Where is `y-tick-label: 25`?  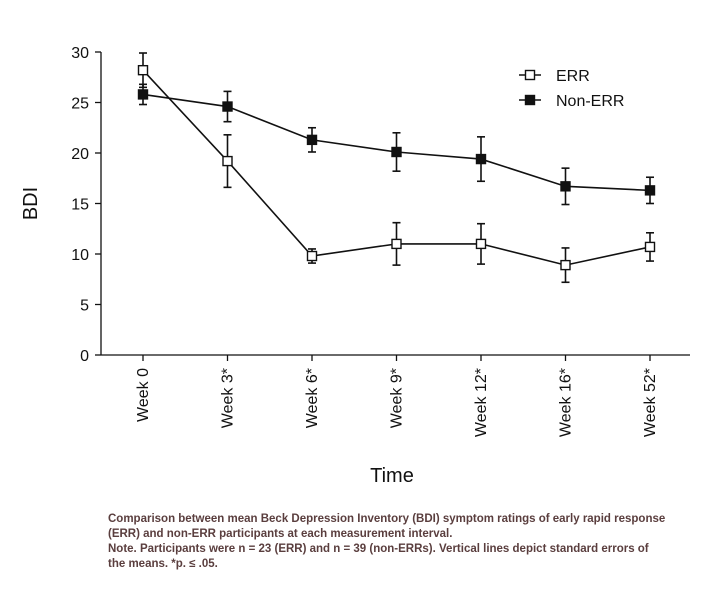
y-tick-label: 25 is located at coordinates (80, 104).